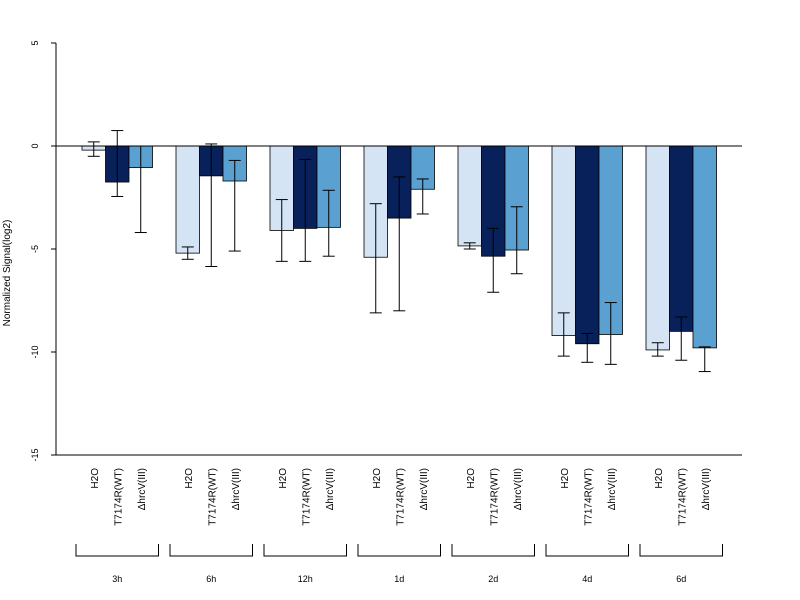  Describe the element at coordinates (681, 579) in the screenshot. I see `group-label: 6d` at that location.